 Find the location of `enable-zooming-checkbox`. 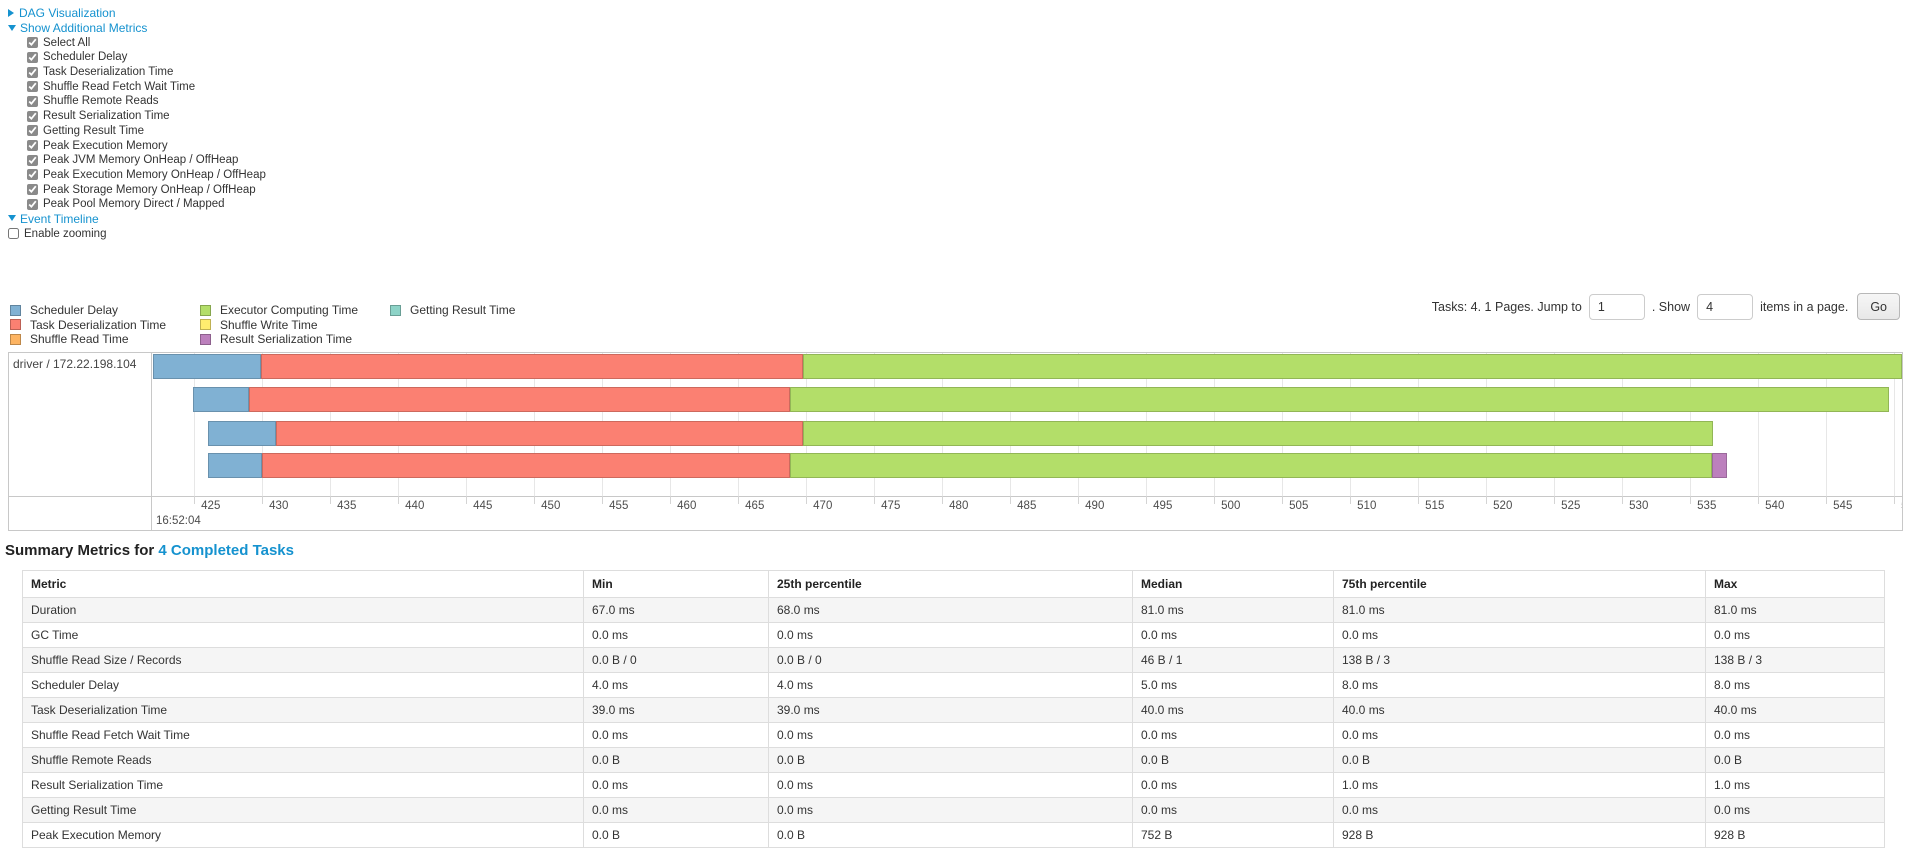

enable-zooming-checkbox is located at coordinates (13, 234).